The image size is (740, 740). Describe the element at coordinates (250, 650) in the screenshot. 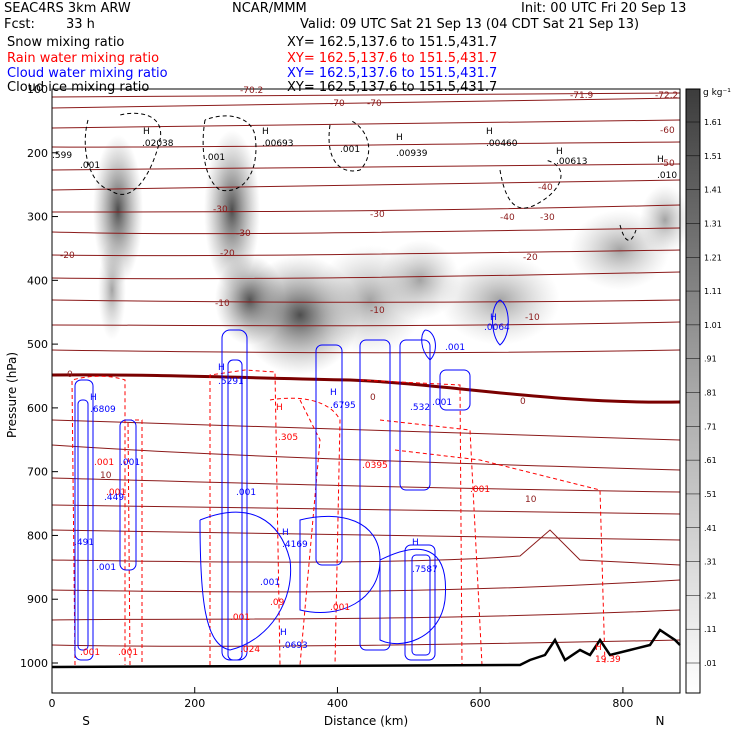

I see `rain-label: .024` at that location.